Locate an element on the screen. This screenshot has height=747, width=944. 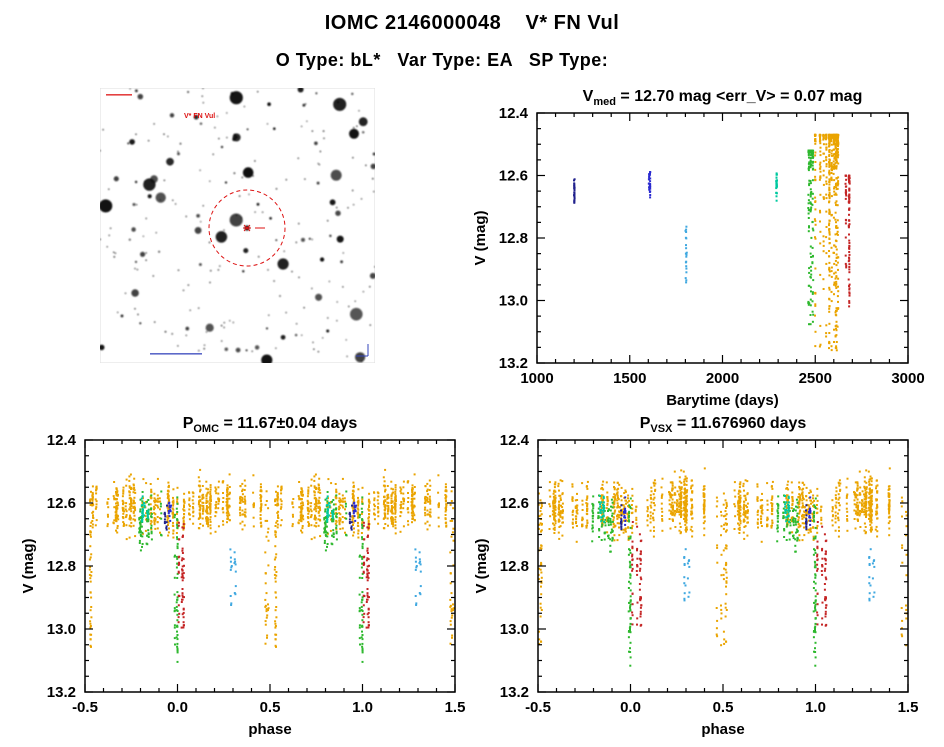
compass-mark is located at coordinates (362, 350).